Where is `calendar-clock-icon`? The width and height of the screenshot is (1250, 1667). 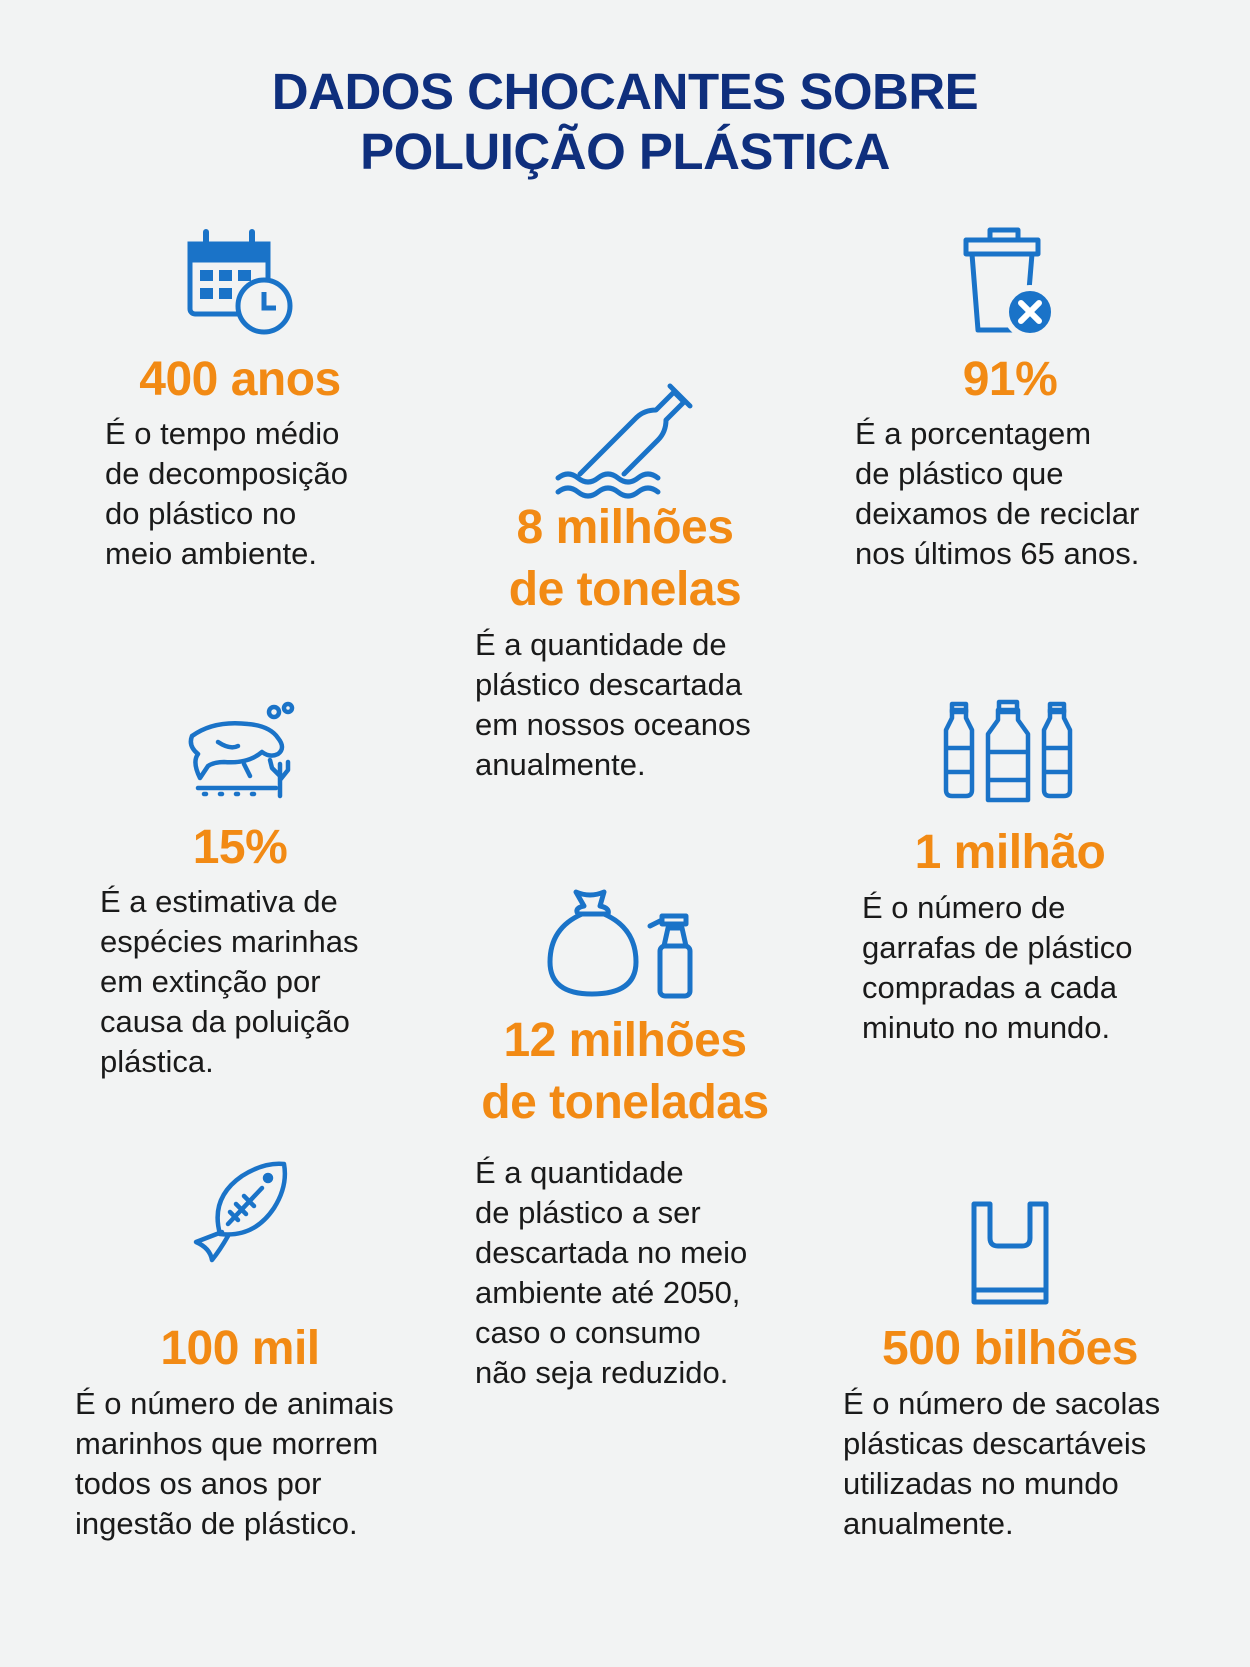
calendar-clock-icon is located at coordinates (240, 283).